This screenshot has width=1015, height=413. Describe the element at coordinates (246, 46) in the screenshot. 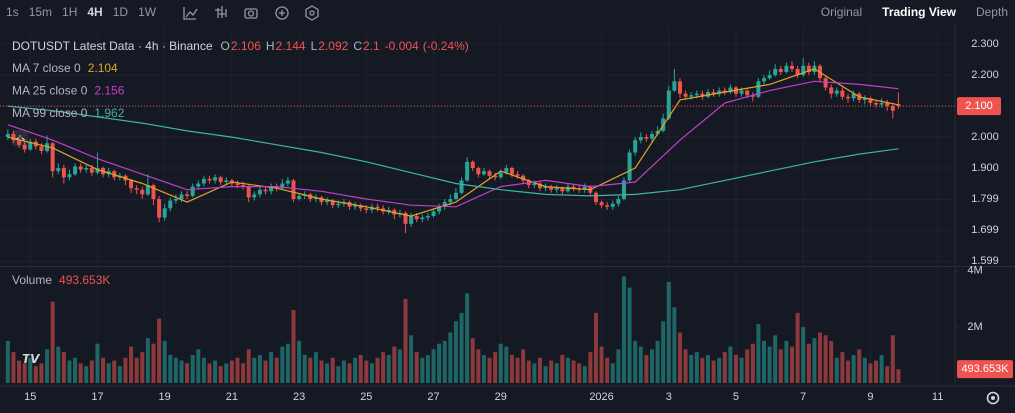

I see `ohlc-value: 2.106` at that location.